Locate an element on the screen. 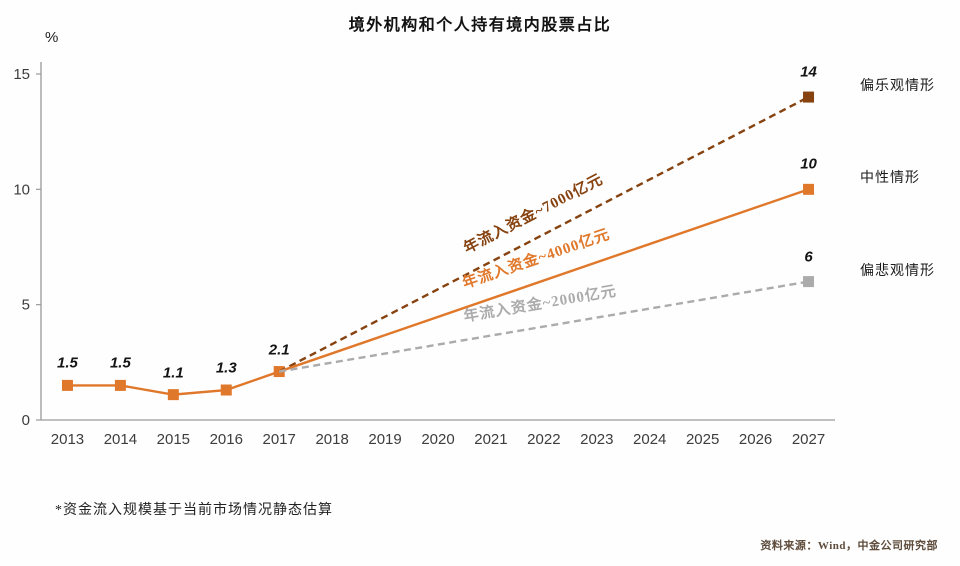 The image size is (960, 566). x-tick-label-2017: 2017 is located at coordinates (279, 439).